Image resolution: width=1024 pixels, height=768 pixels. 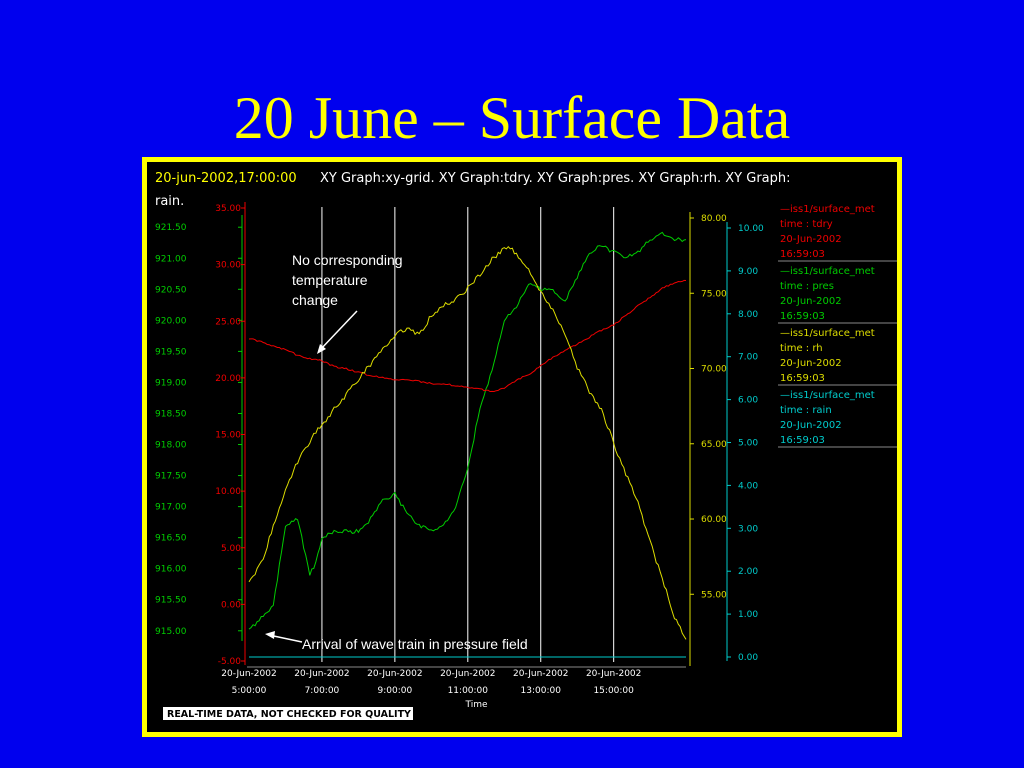 What do you see at coordinates (347, 260) in the screenshot?
I see `annotation-temperature-text: No corresponding` at bounding box center [347, 260].